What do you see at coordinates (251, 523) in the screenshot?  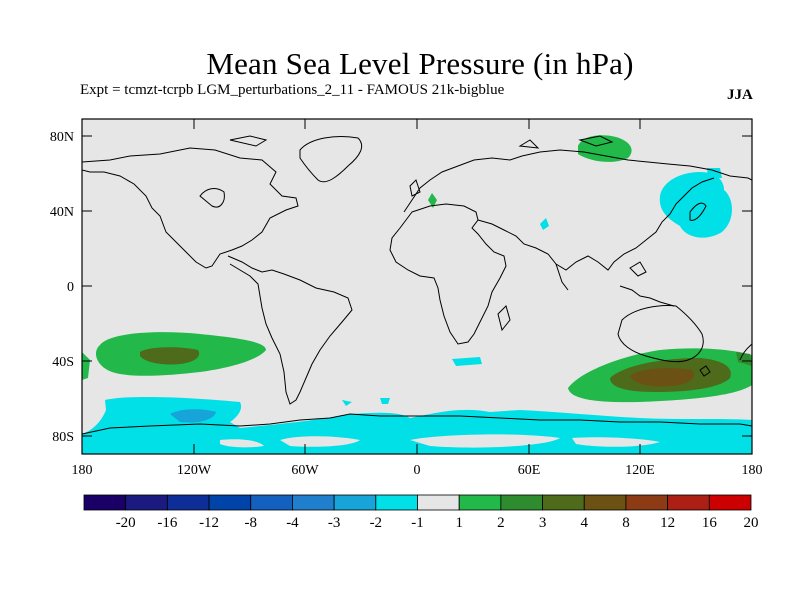 I see `colorbar-label: -8` at bounding box center [251, 523].